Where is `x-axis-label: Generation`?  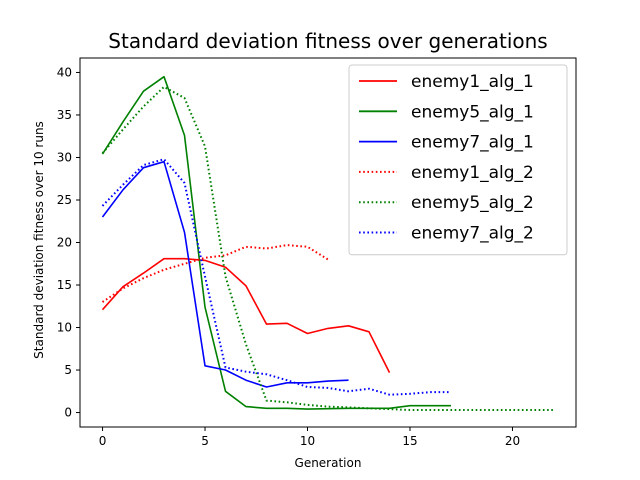
x-axis-label: Generation is located at coordinates (328, 463).